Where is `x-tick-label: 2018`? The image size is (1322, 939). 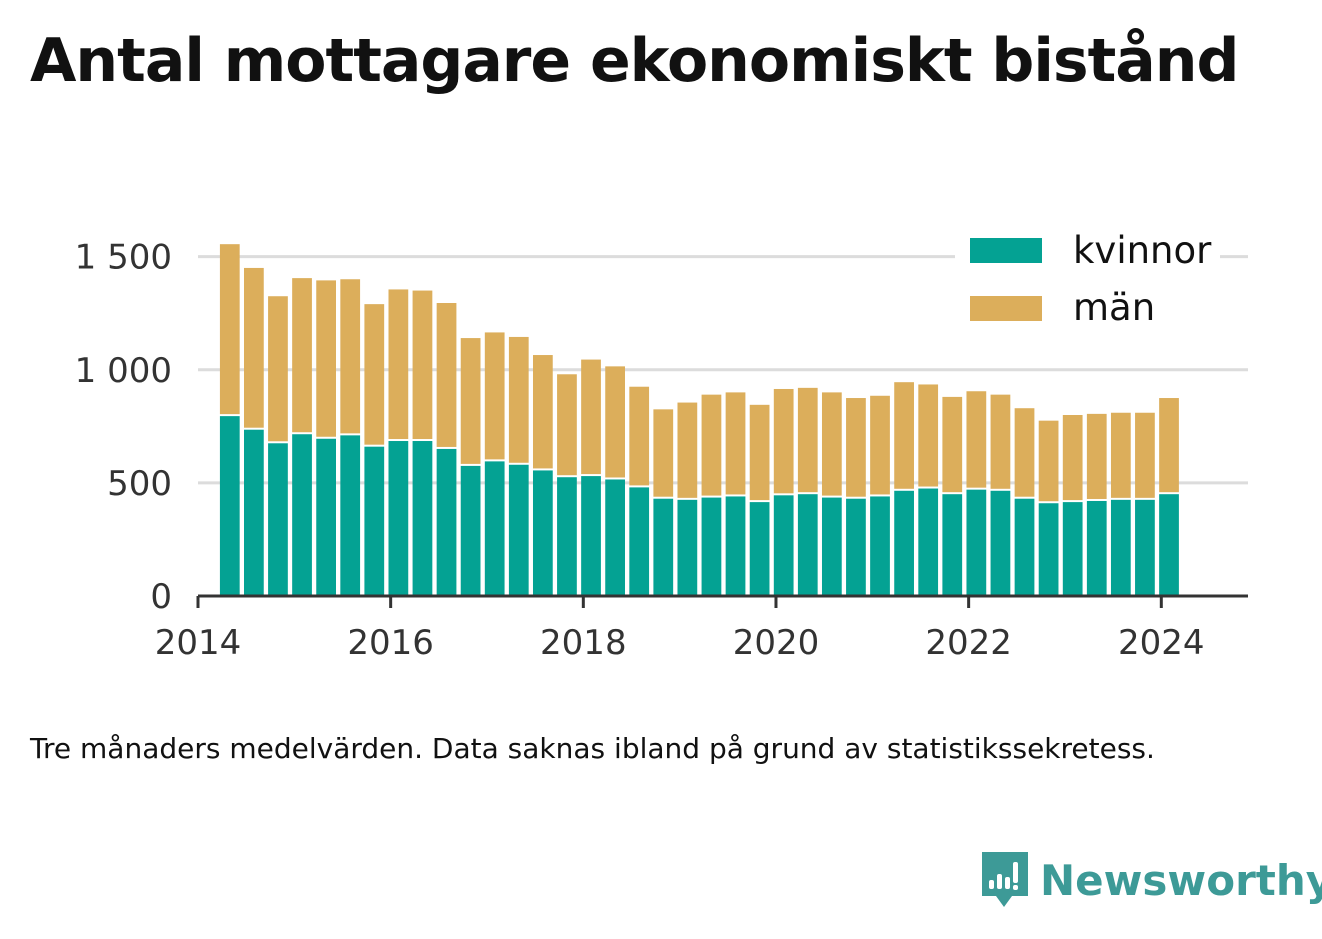 x-tick-label: 2018 is located at coordinates (583, 643).